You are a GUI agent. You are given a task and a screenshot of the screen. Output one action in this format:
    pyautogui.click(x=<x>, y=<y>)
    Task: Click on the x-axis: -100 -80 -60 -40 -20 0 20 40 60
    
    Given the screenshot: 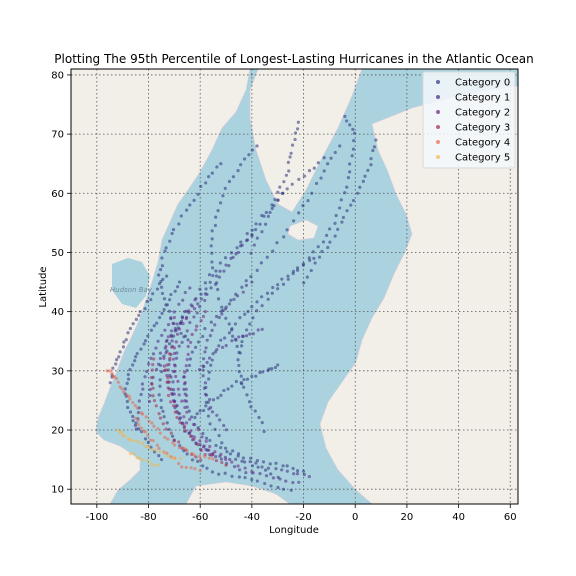 What is the action you would take?
    pyautogui.click(x=301, y=513)
    